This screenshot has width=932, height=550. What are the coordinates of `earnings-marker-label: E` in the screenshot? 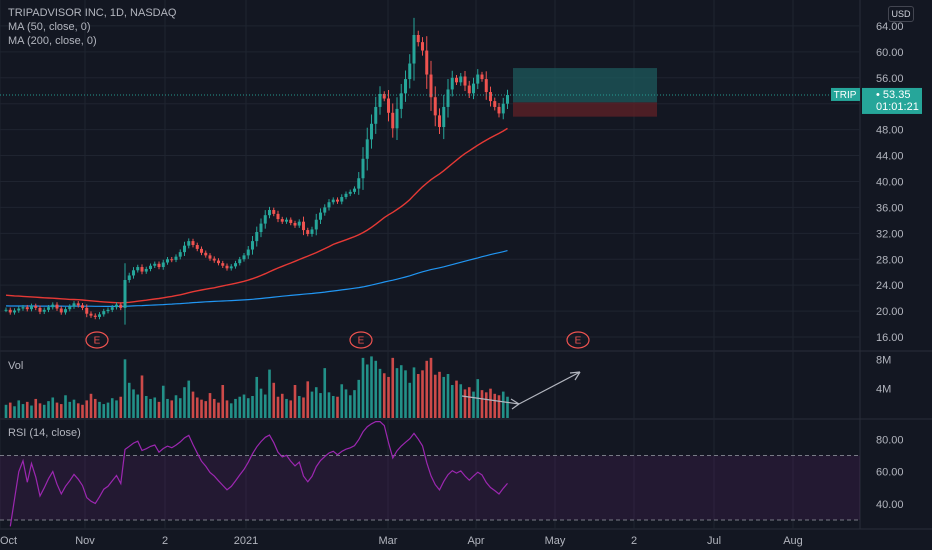 It's located at (361, 341).